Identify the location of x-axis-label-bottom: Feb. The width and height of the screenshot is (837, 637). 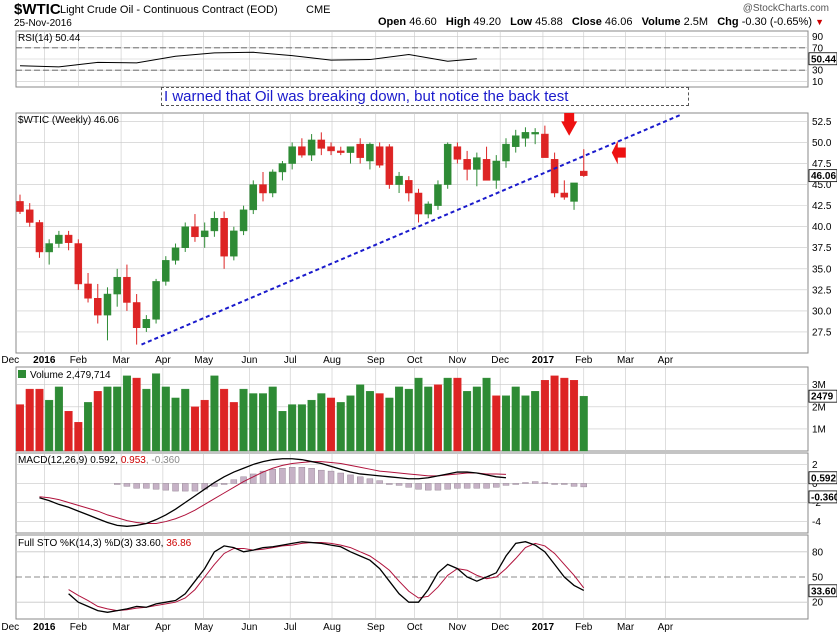
(584, 627).